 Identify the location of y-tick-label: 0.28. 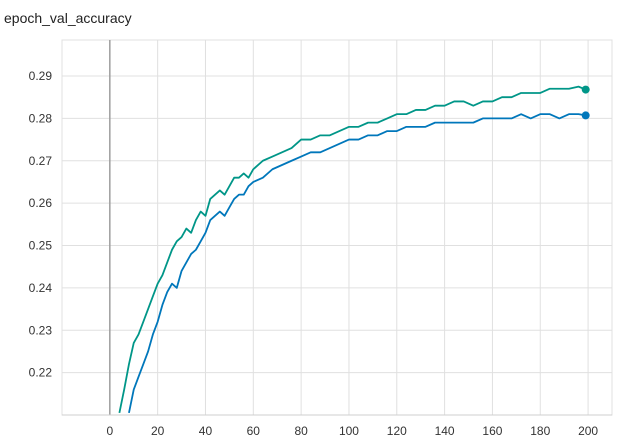
(41, 118).